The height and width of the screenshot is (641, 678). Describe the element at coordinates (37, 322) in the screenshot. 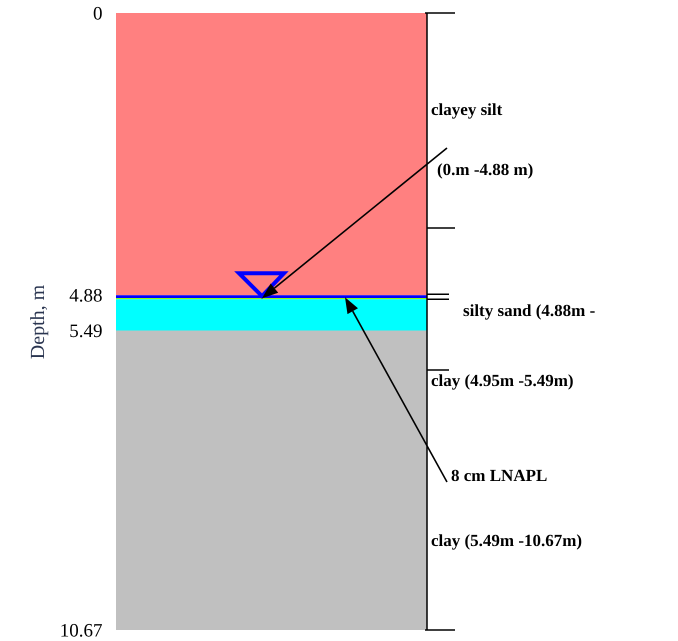

I see `y-axis-title: Depth, m` at that location.